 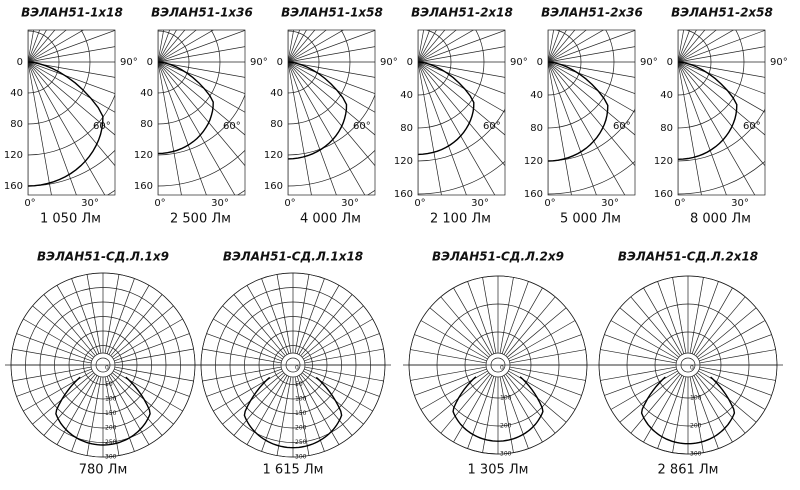 What do you see at coordinates (649, 62) in the screenshot?
I see `angle-label: 90°` at bounding box center [649, 62].